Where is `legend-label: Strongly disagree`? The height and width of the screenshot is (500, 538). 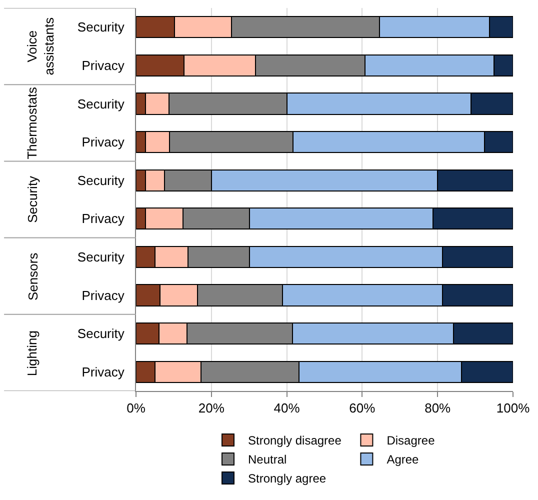
legend-label: Strongly disagree is located at coordinates (295, 441).